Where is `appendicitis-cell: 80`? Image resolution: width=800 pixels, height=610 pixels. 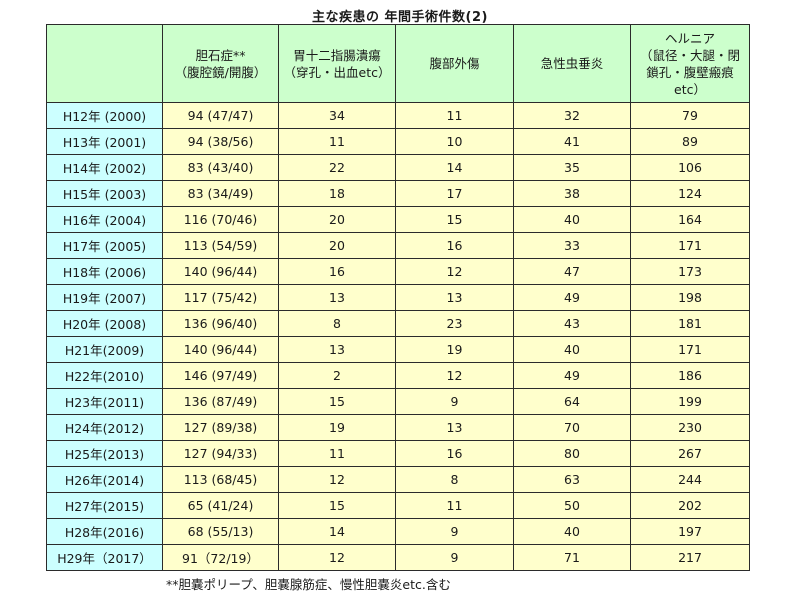
appendicitis-cell: 80 is located at coordinates (572, 453).